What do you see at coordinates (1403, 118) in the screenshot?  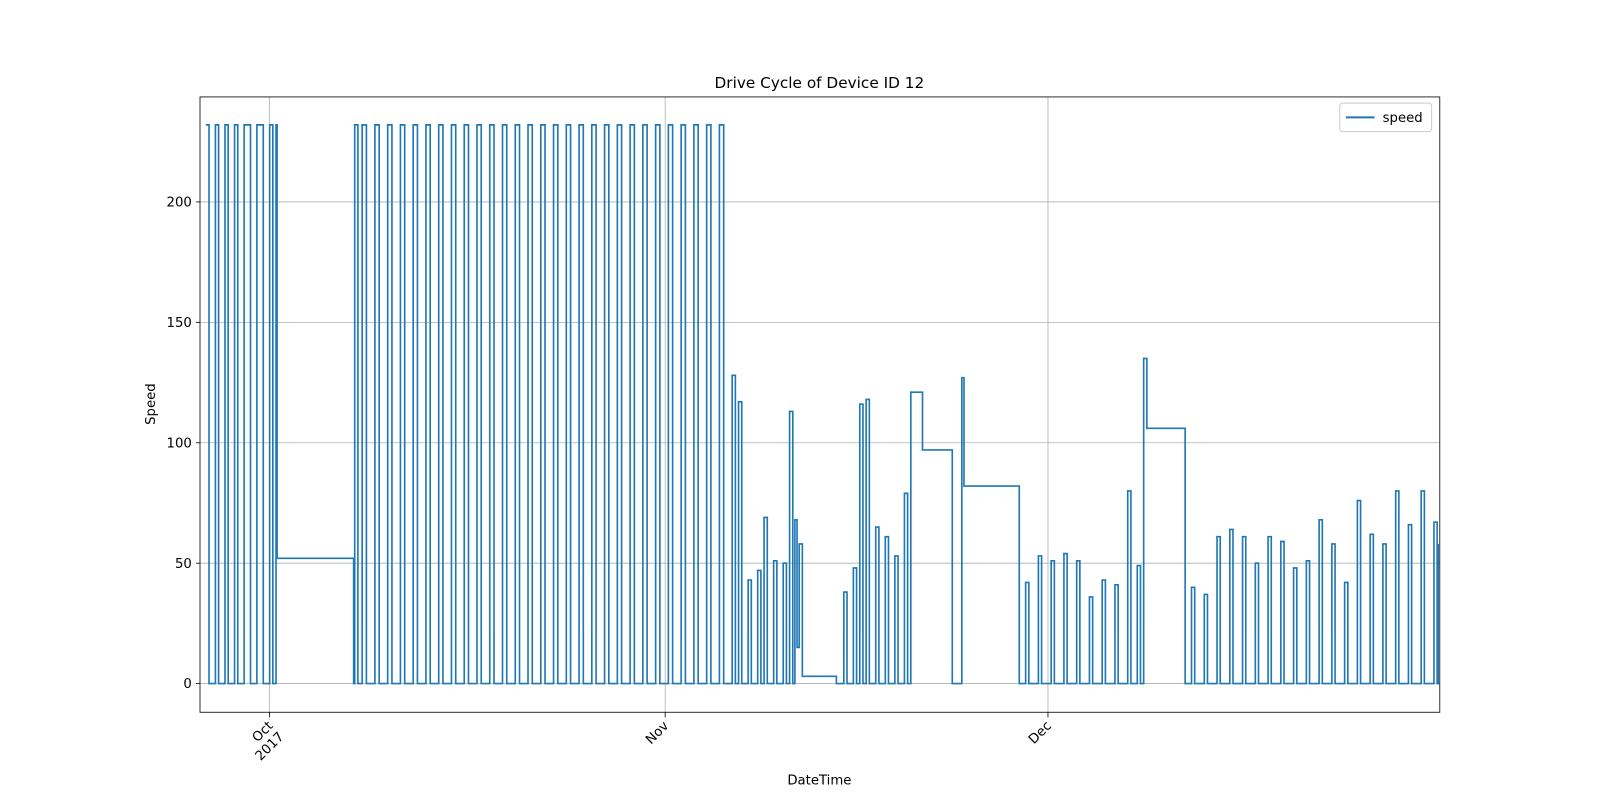 I see `legend-label: speed` at bounding box center [1403, 118].